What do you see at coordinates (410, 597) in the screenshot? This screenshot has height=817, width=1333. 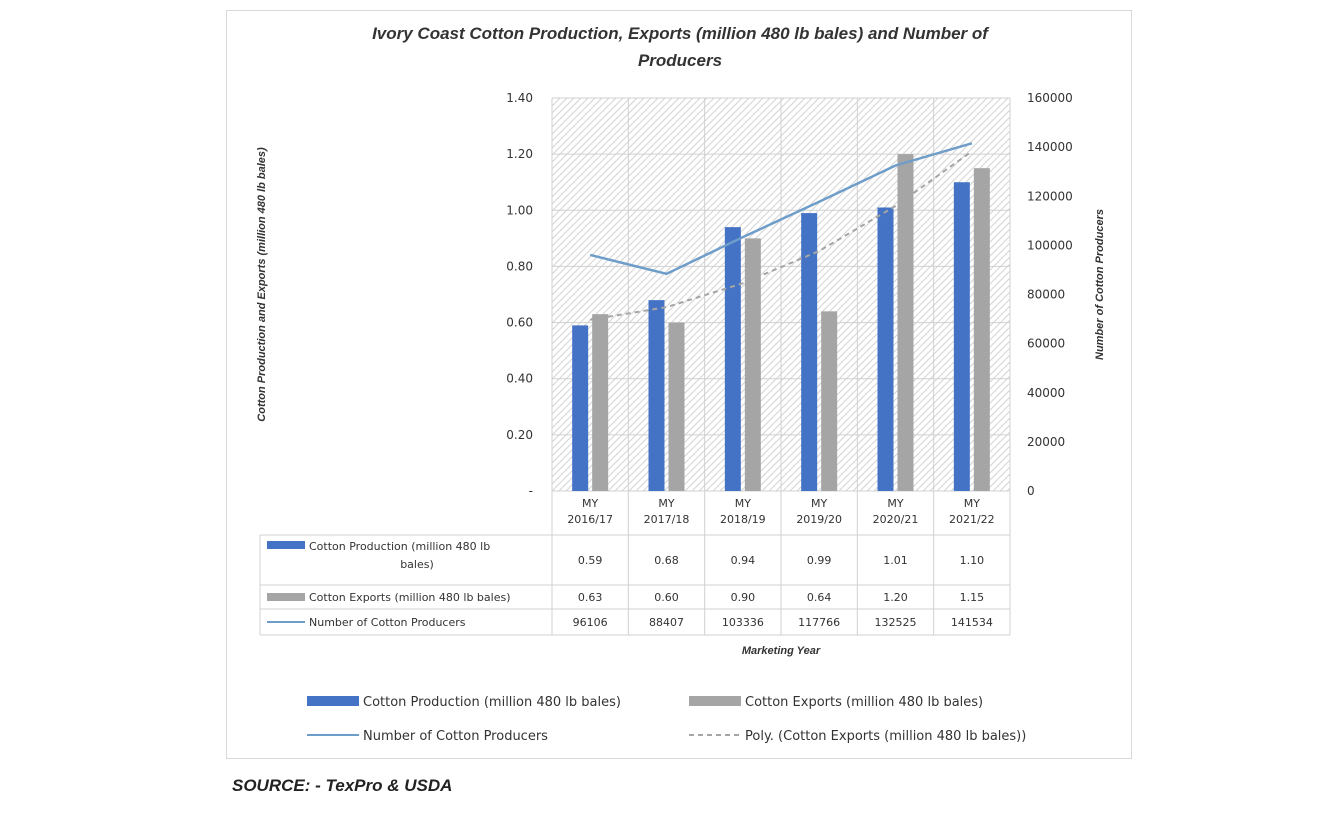 I see `table-row-header: Cotton Exports (million 480 lb bales)` at bounding box center [410, 597].